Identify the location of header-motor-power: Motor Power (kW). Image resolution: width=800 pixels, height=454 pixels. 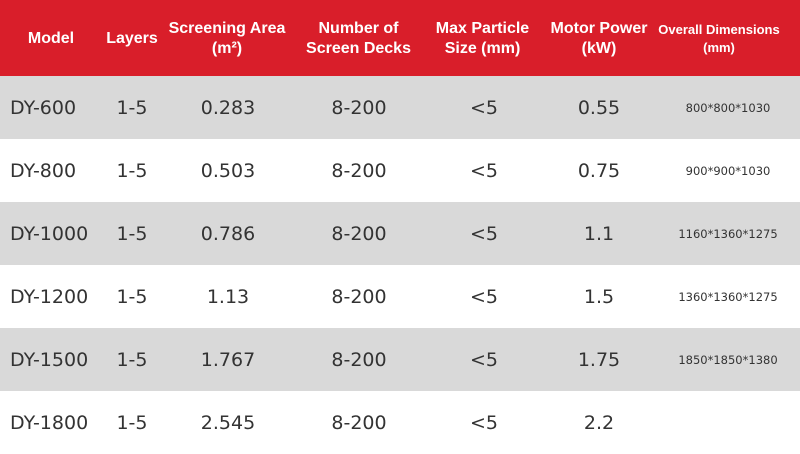
(599, 38).